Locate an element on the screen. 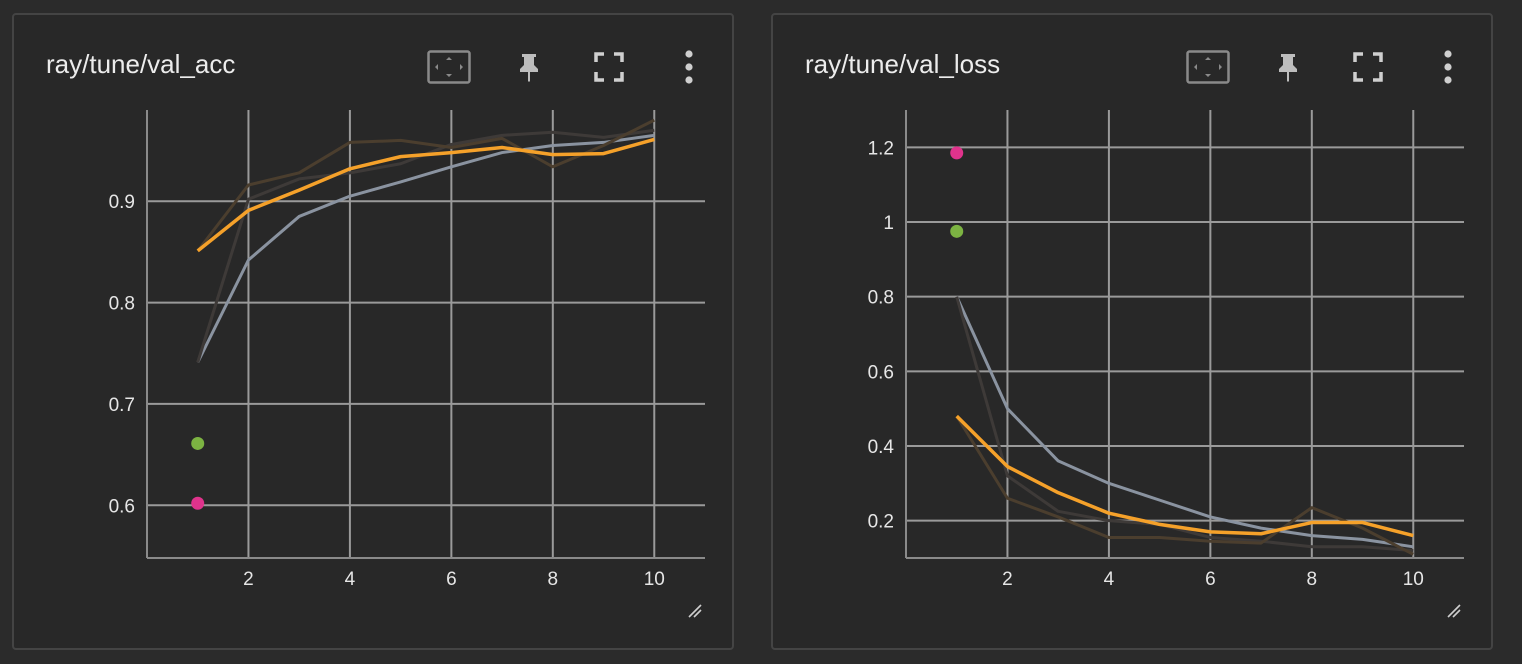 The width and height of the screenshot is (1522, 664). y-tick-label: 0.7 is located at coordinates (122, 405).